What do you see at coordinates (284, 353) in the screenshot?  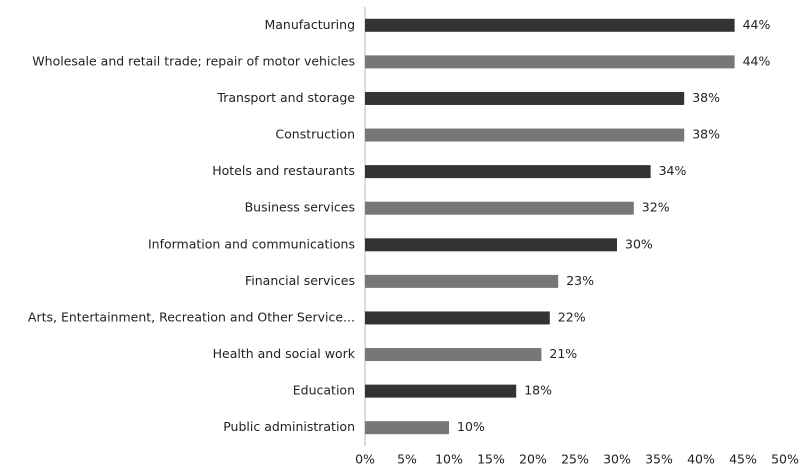 I see `y-tick-label: Health and social work` at bounding box center [284, 353].